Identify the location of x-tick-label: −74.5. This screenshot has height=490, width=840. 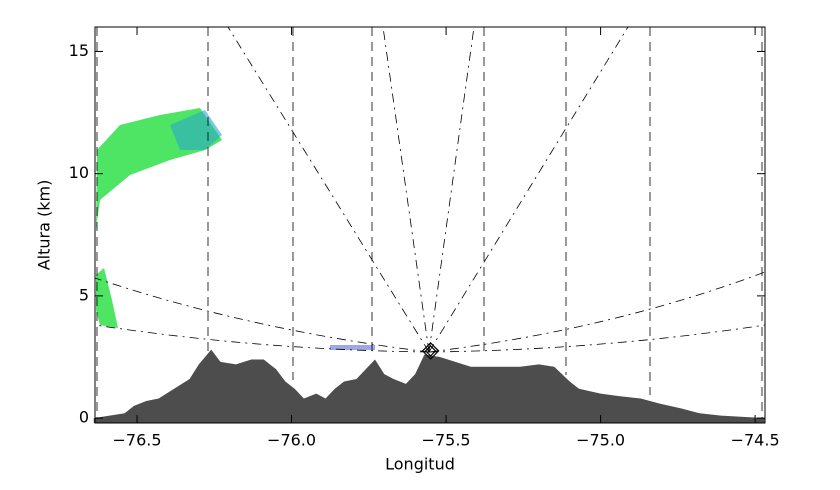
(755, 440).